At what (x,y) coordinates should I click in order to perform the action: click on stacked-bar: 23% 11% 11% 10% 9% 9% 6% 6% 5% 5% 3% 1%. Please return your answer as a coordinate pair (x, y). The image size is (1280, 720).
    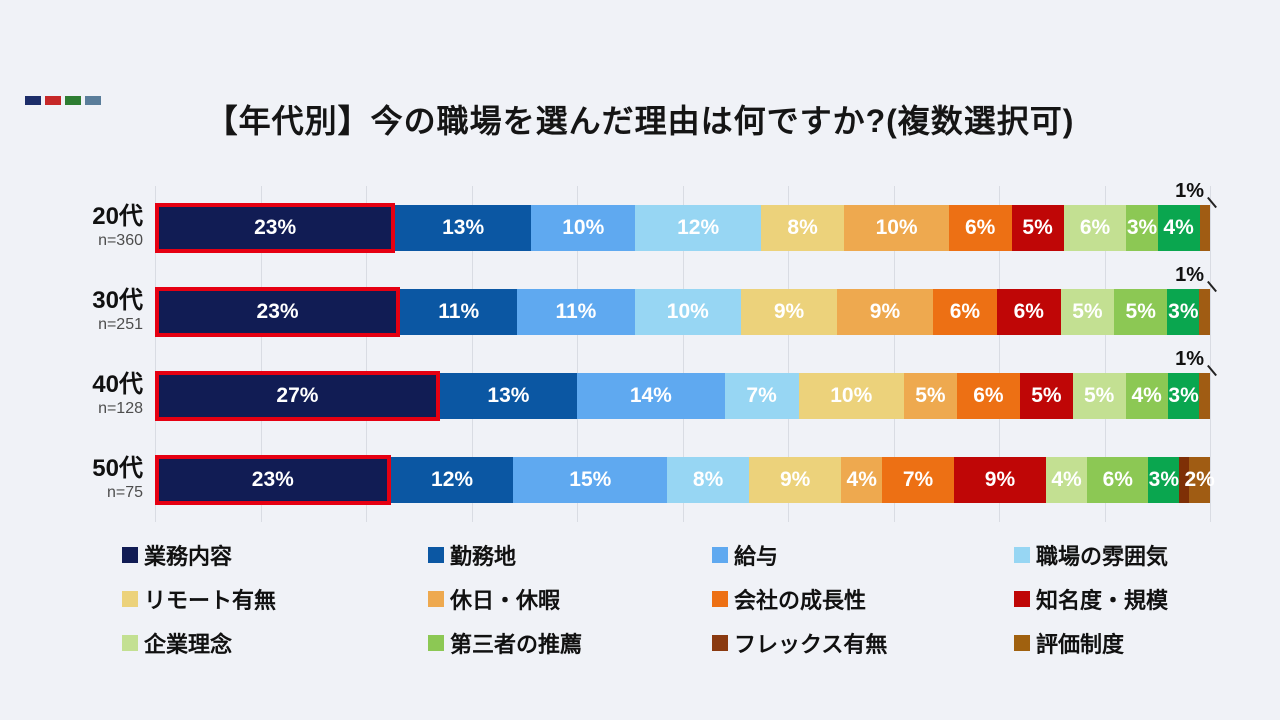
    Looking at the image, I should click on (682, 300).